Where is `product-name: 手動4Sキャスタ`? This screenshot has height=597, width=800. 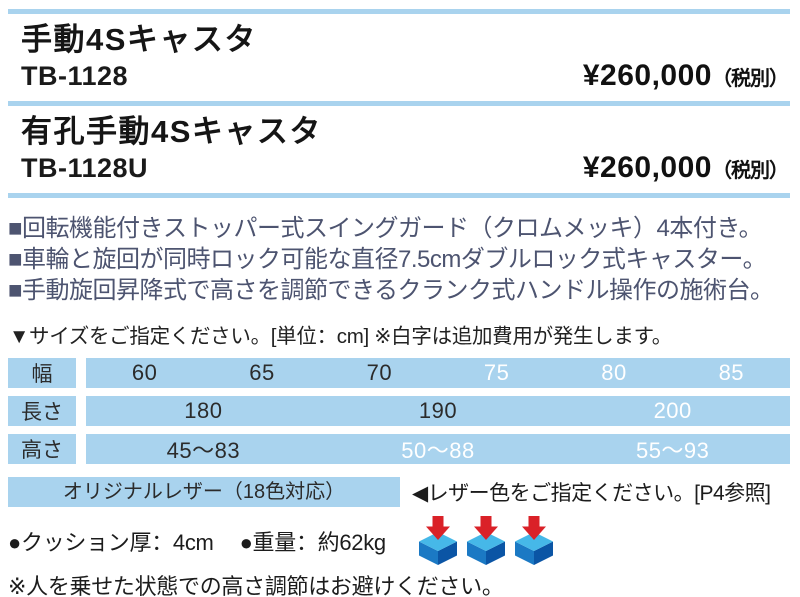
product-name: 手動4Sキャスタ is located at coordinates (139, 39).